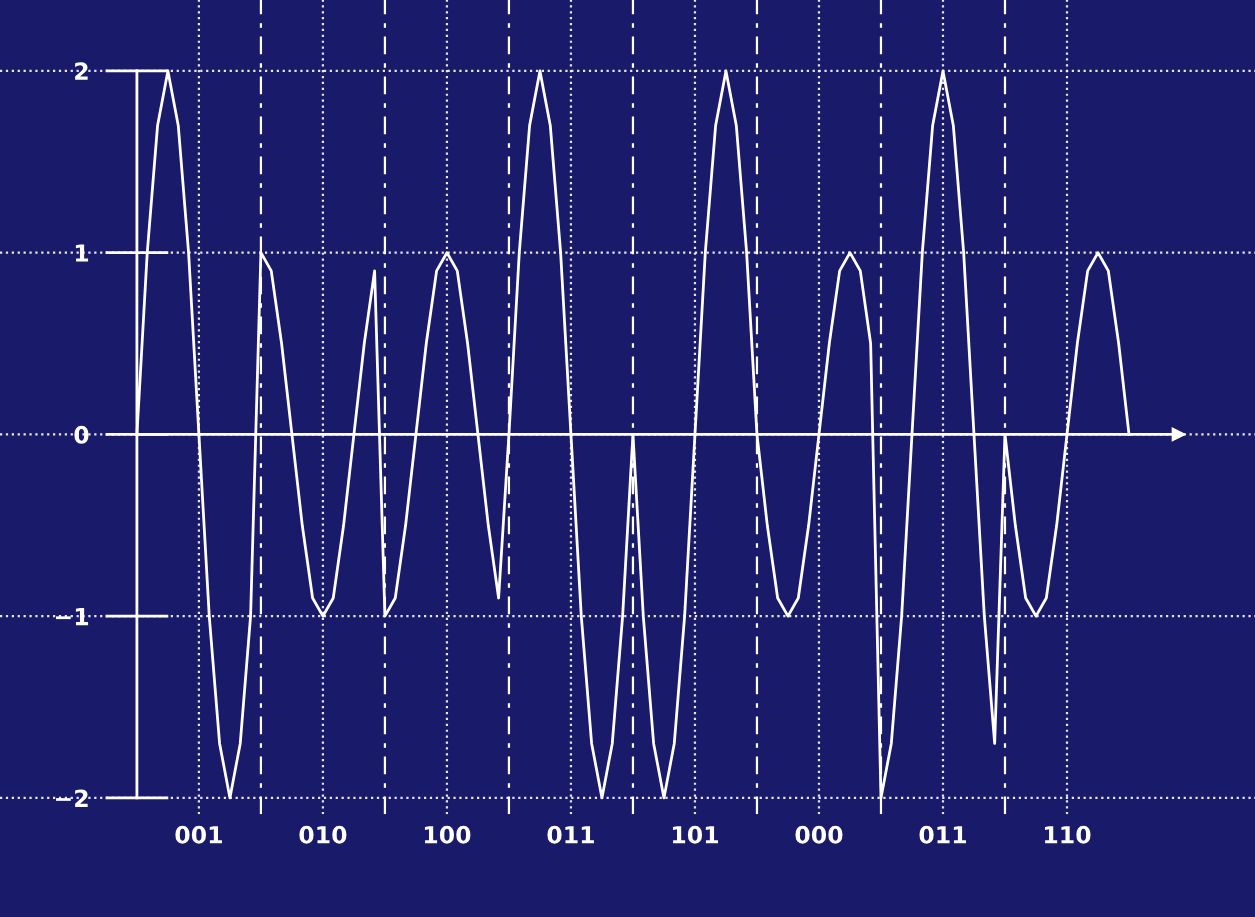 The height and width of the screenshot is (917, 1255). I want to click on x-tick-label: 101, so click(695, 834).